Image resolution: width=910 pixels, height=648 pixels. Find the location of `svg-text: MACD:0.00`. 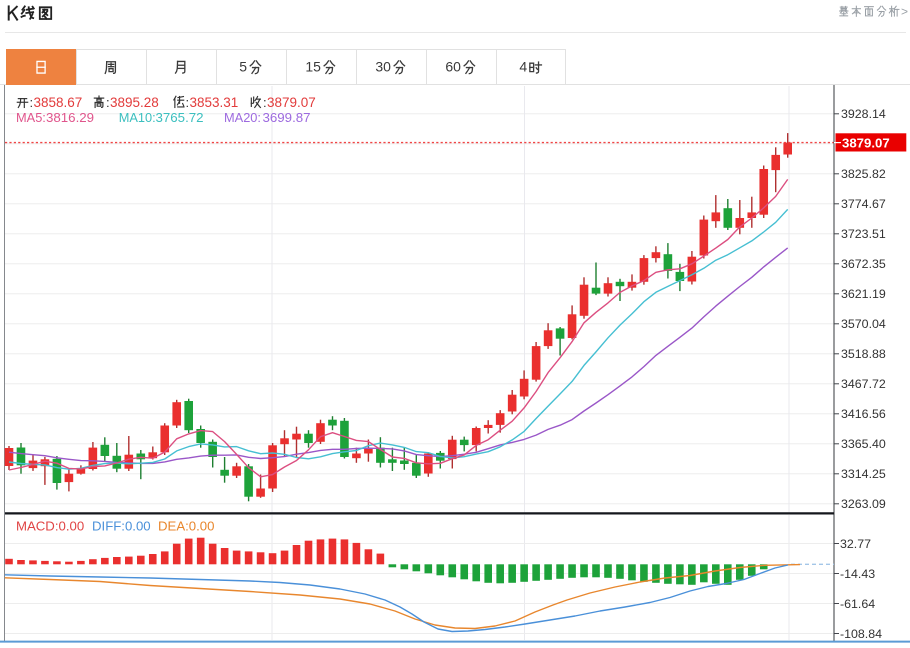

svg-text: MACD:0.00 is located at coordinates (50, 526).